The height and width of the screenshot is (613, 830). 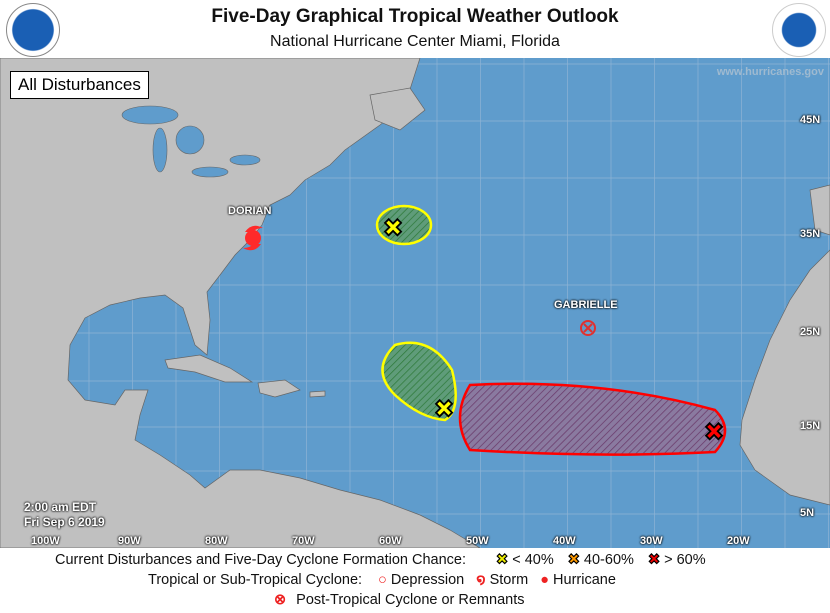 What do you see at coordinates (64, 522) in the screenshot?
I see `timestamp-date: Fri Sep 6 2019` at bounding box center [64, 522].